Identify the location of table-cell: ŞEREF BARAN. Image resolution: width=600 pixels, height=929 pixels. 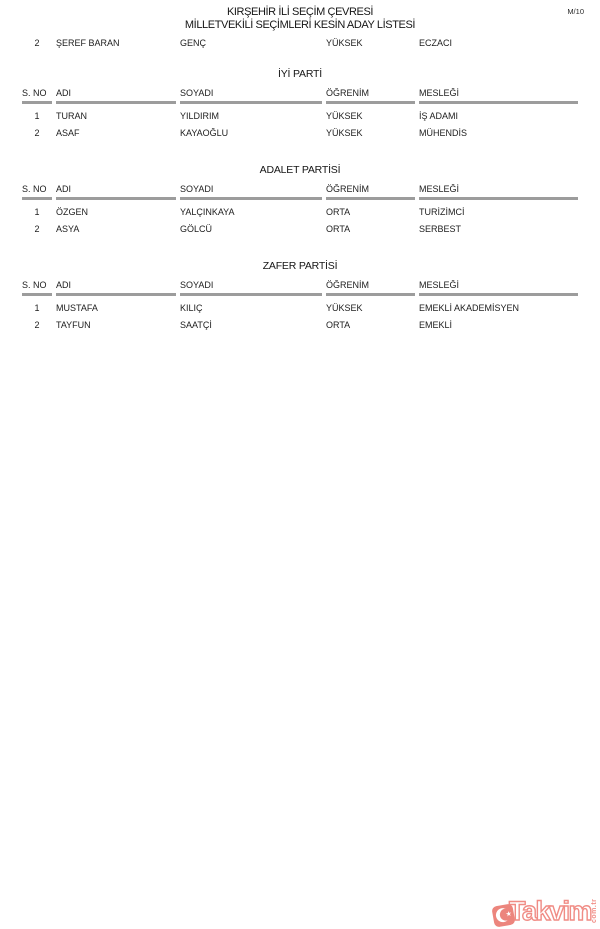
(88, 43).